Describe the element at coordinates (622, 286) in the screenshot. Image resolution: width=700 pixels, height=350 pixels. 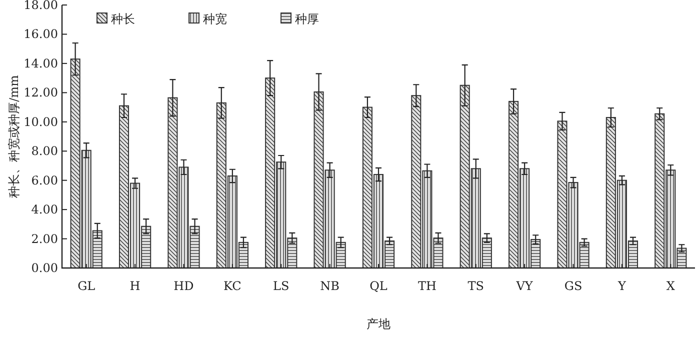
I see `x-tick-label: Y` at that location.